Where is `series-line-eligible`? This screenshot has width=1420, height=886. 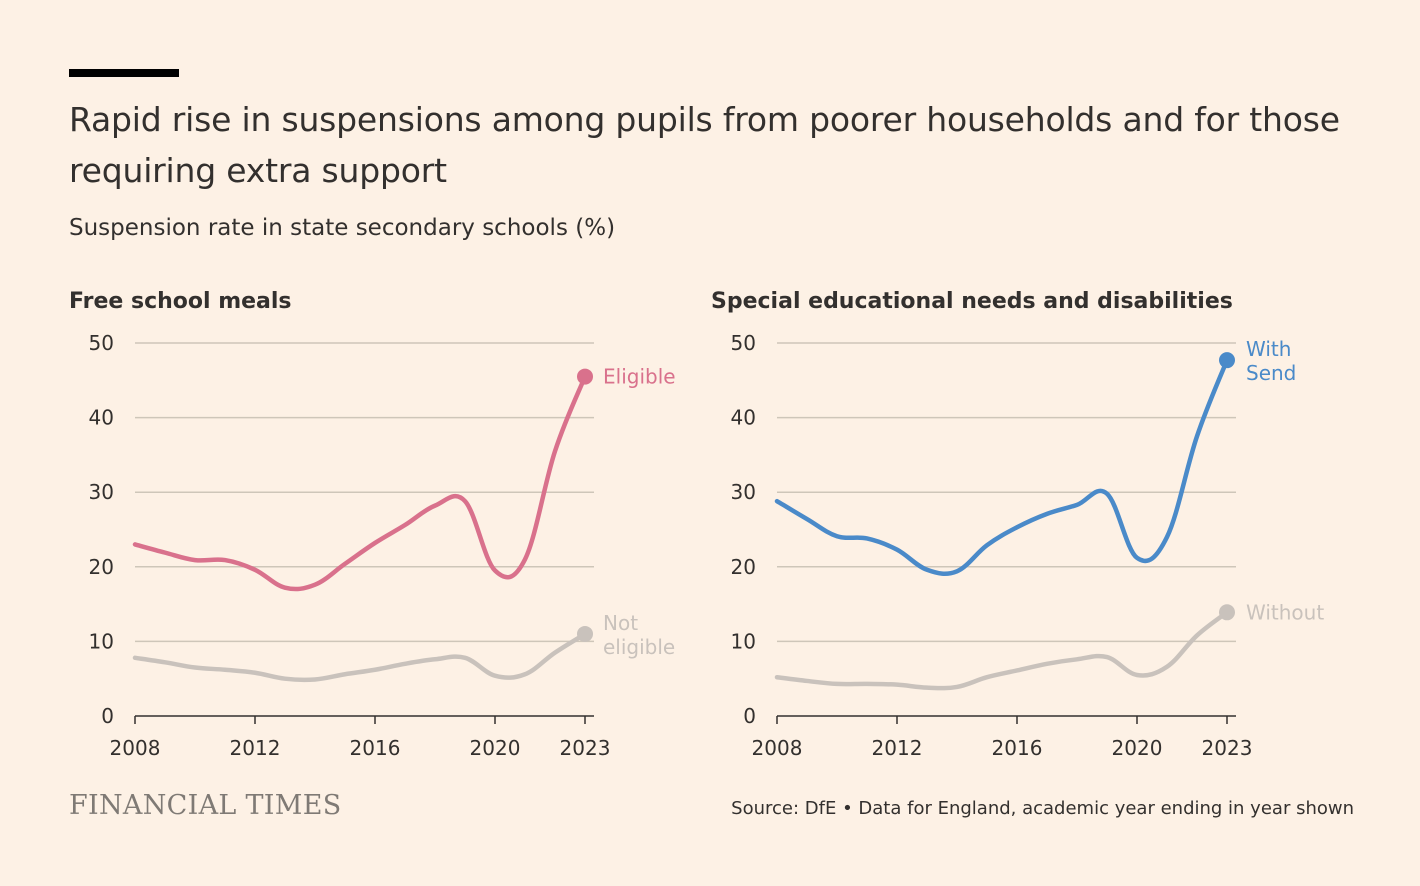 series-line-eligible is located at coordinates (360, 483).